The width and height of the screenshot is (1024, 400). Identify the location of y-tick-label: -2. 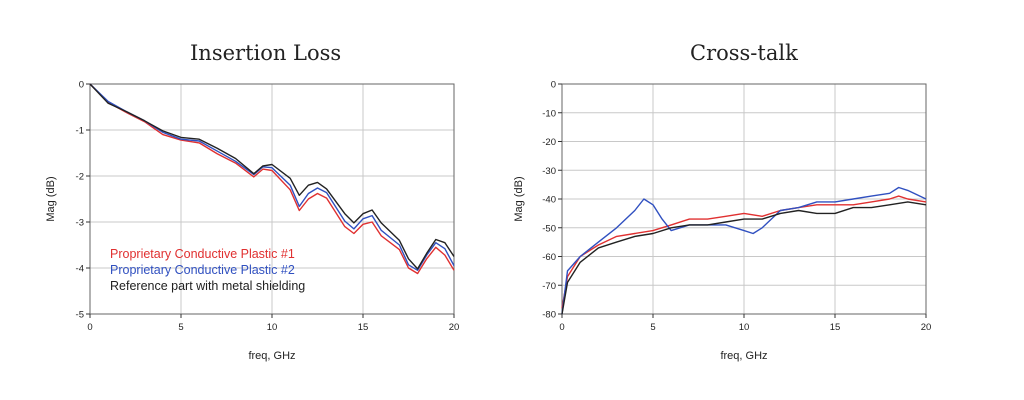
(80, 177).